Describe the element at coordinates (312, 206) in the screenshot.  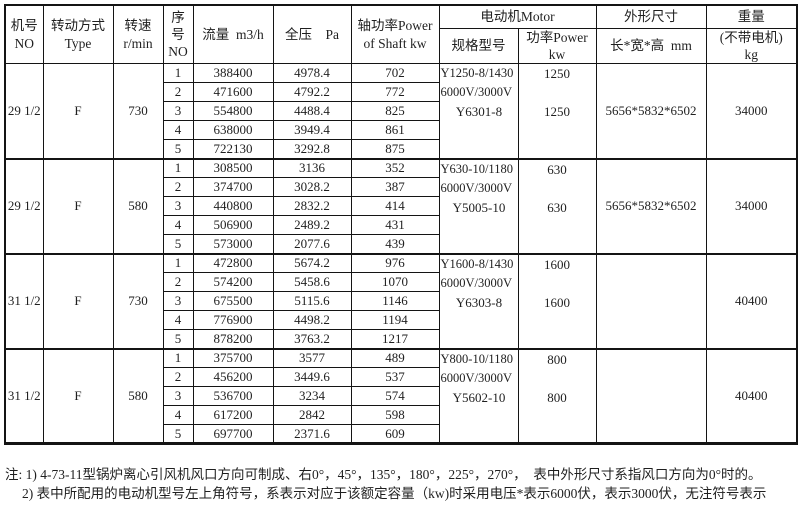
I see `cell-pressure: 2832.2` at that location.